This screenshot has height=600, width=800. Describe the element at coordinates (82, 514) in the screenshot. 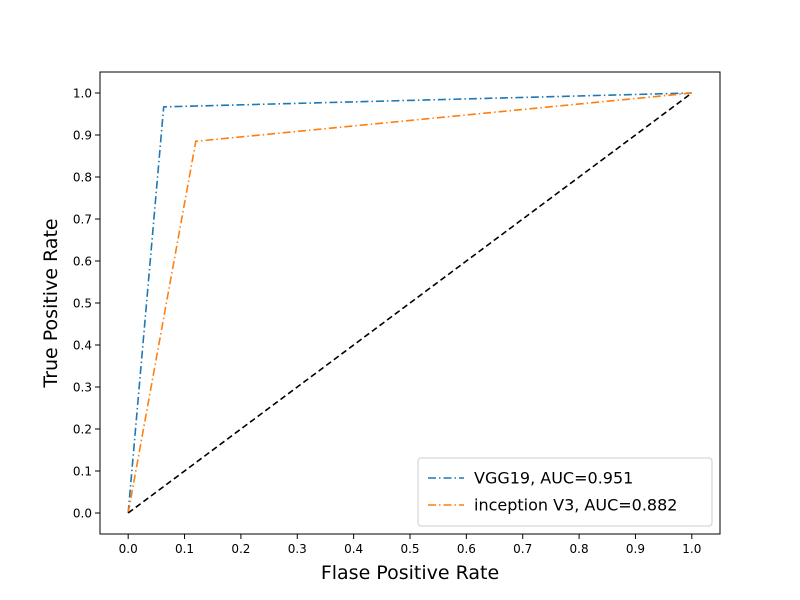

I see `y-tick-label: 0.0` at that location.